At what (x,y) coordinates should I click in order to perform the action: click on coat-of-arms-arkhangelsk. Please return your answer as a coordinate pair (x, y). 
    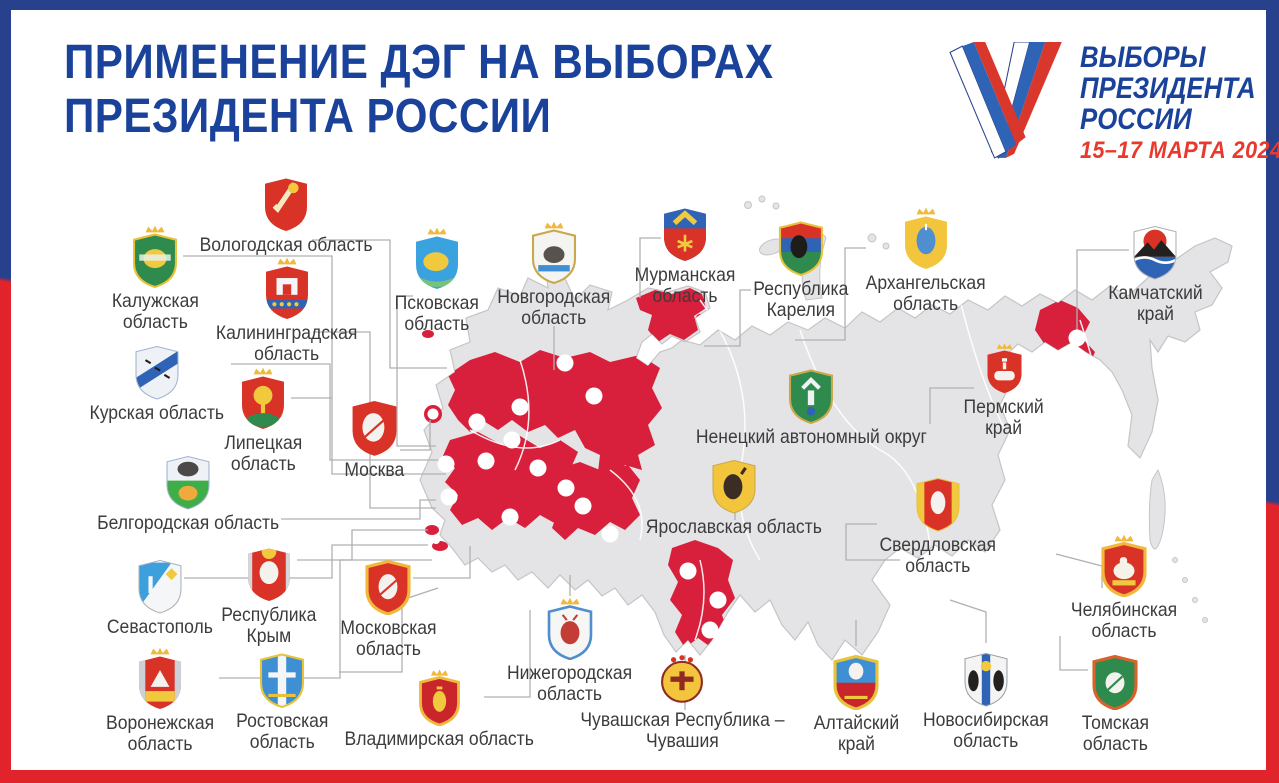
    Looking at the image, I should click on (926, 238).